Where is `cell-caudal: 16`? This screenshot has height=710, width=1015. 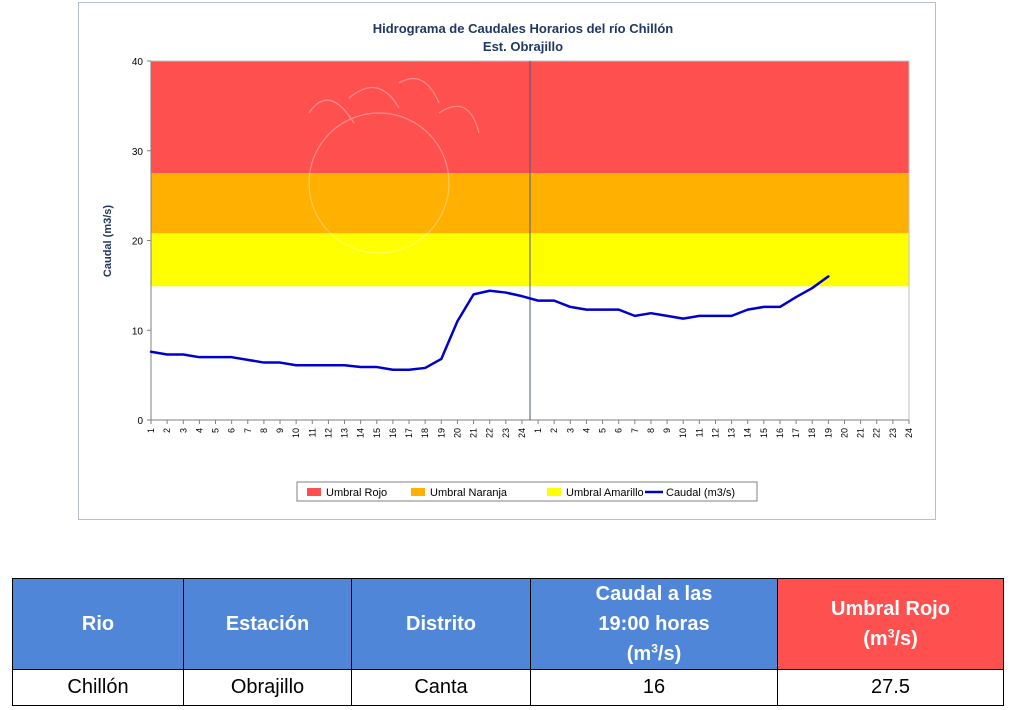 cell-caudal: 16 is located at coordinates (654, 687).